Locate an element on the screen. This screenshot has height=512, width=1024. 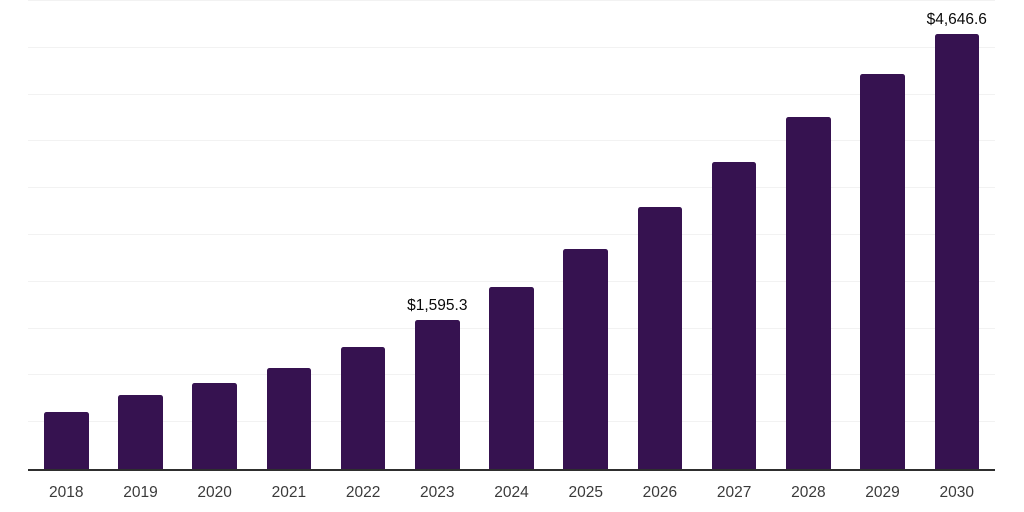
x-tick-label-2029: 2029 is located at coordinates (882, 492).